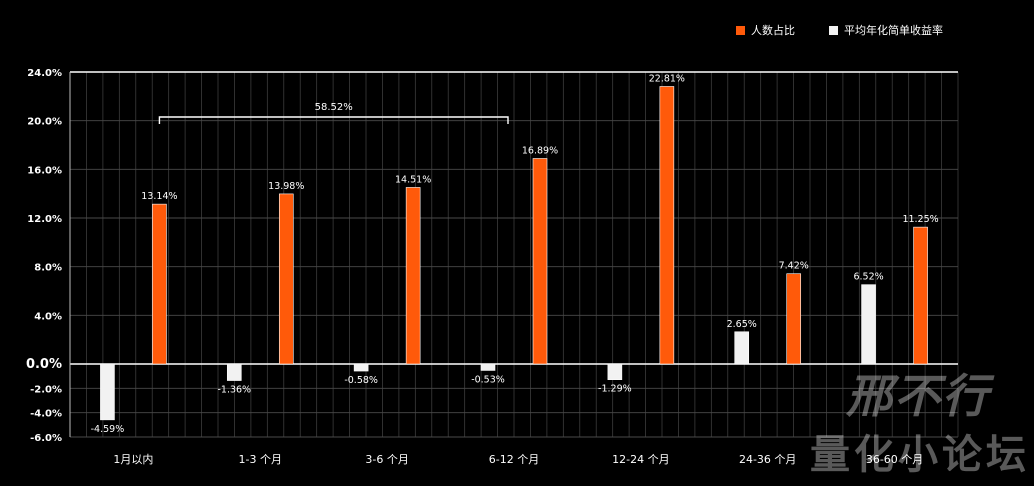 The image size is (1034, 486). What do you see at coordinates (46, 438) in the screenshot?
I see `y-tick-label: -6.0%` at bounding box center [46, 438].